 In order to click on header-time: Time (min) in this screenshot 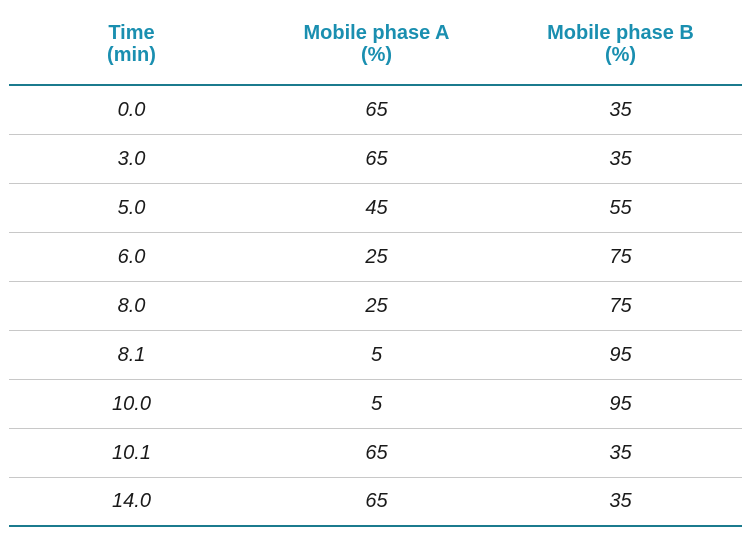, I will do `click(131, 44)`.